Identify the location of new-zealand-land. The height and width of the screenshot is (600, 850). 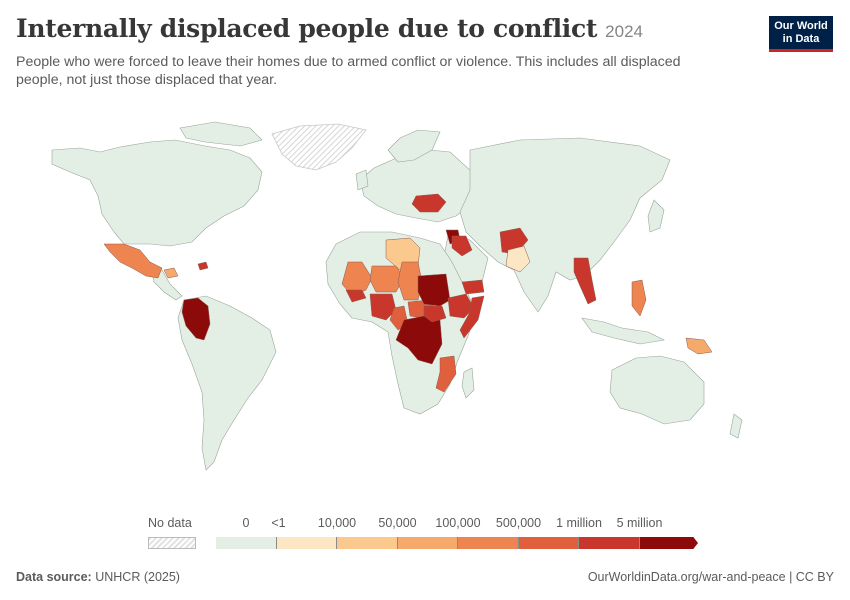
(736, 426).